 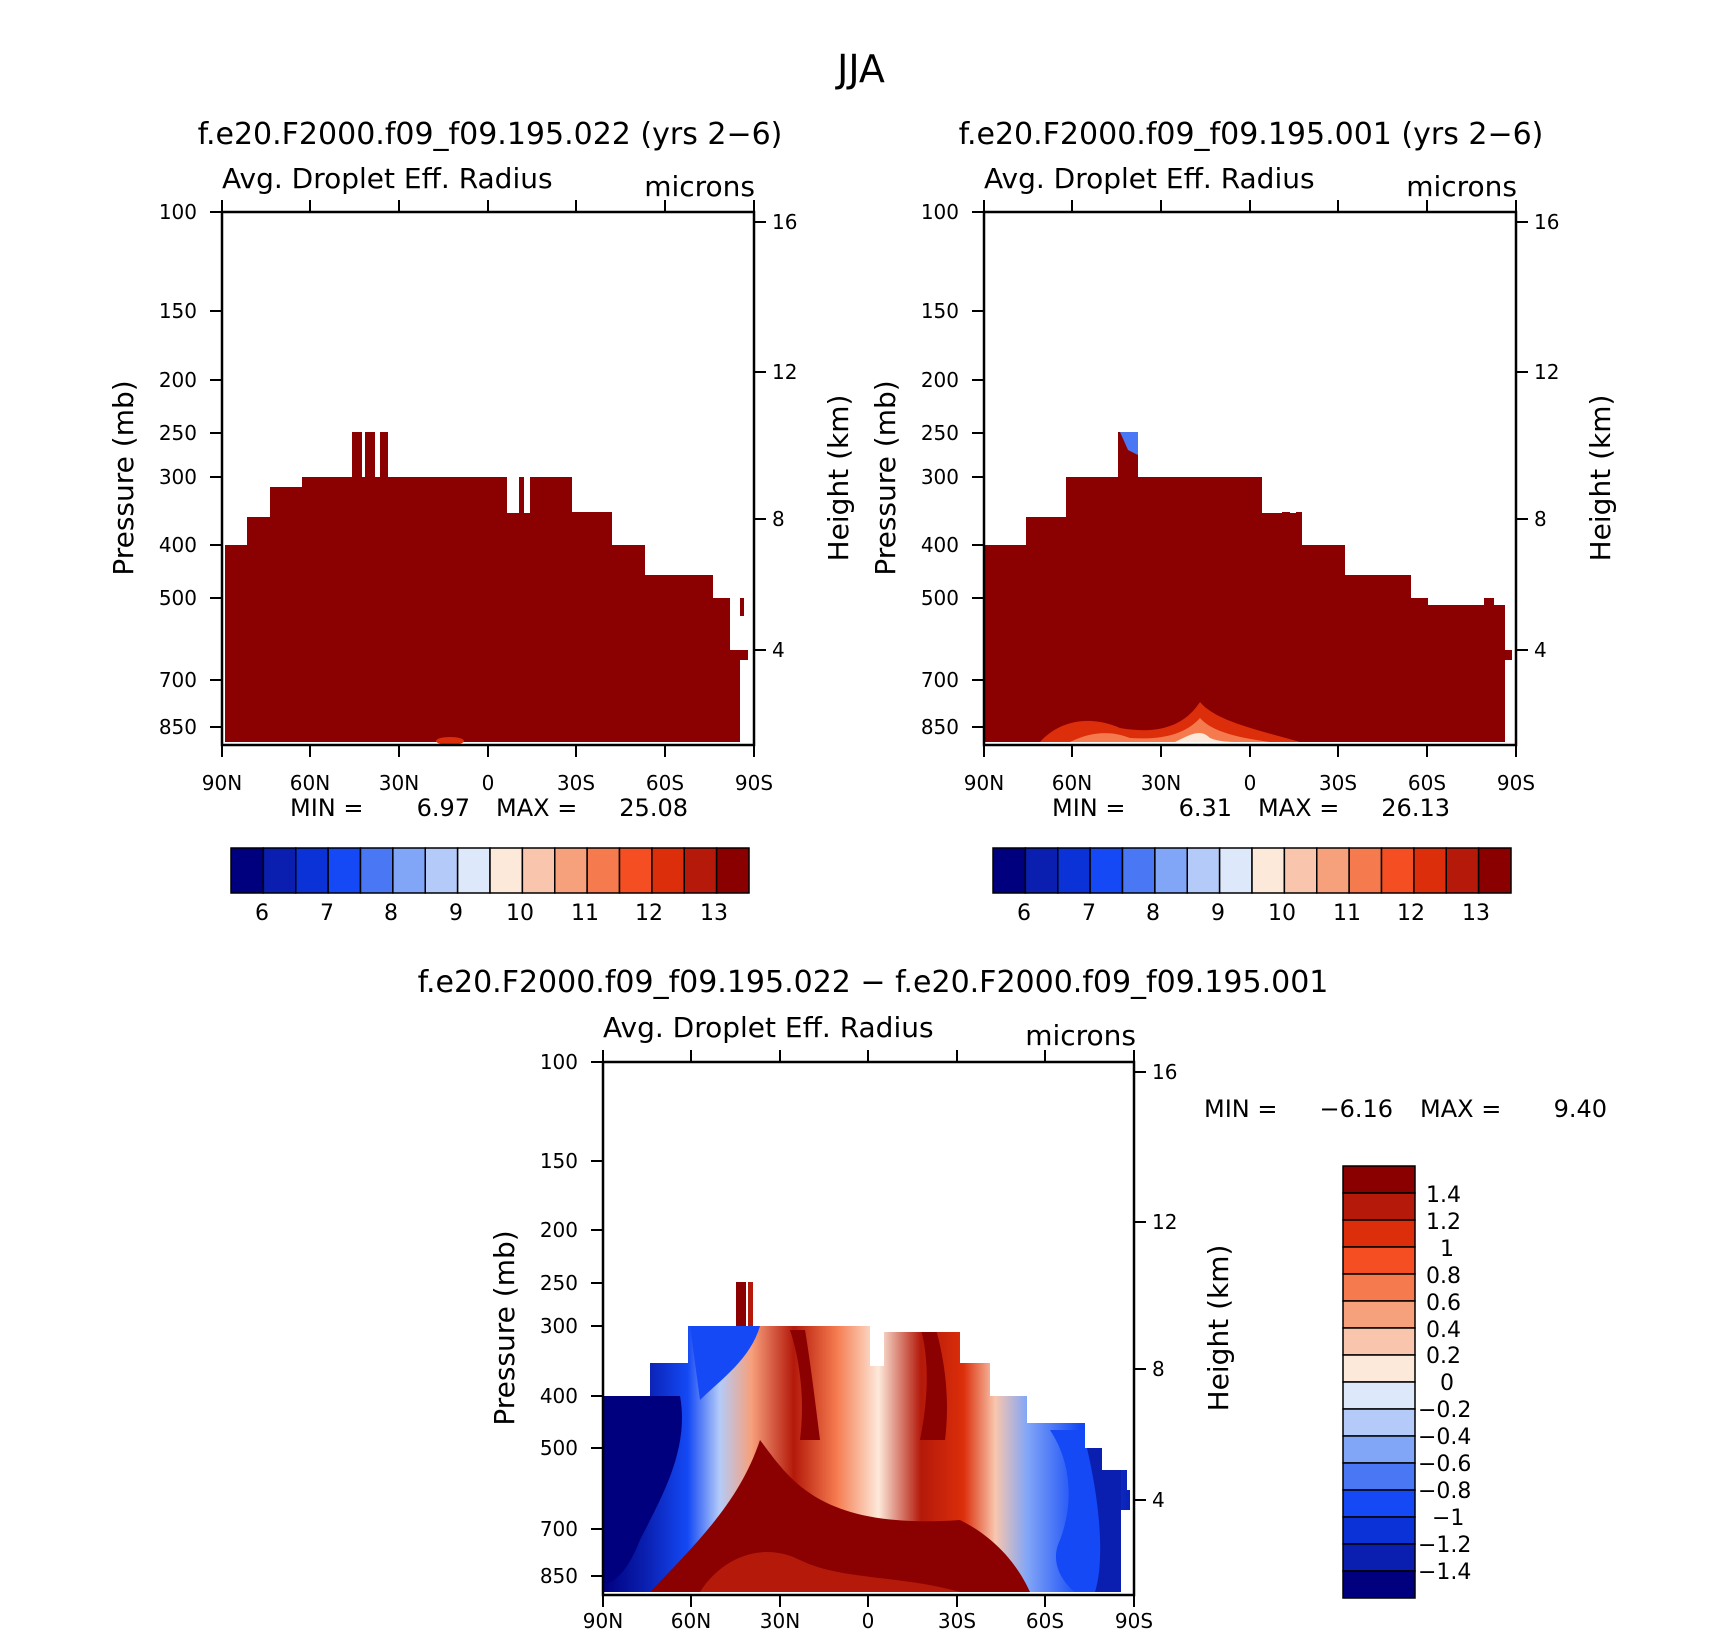 What do you see at coordinates (504, 1327) in the screenshot?
I see `panel-3-y-label: Pressure (mb)` at bounding box center [504, 1327].